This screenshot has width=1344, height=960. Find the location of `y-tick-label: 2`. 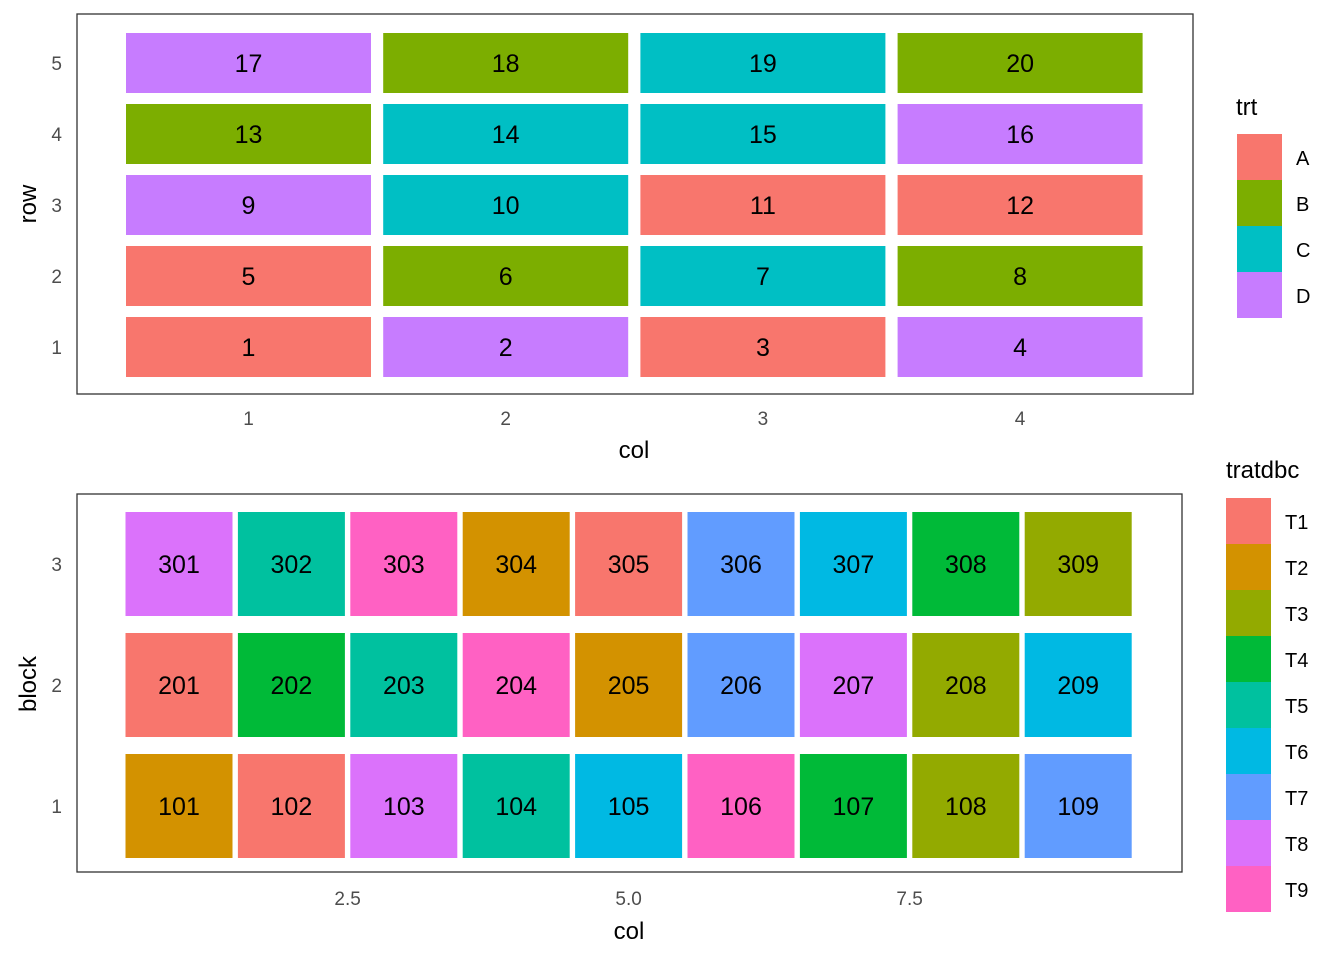

y-tick-label: 2 is located at coordinates (56, 686).